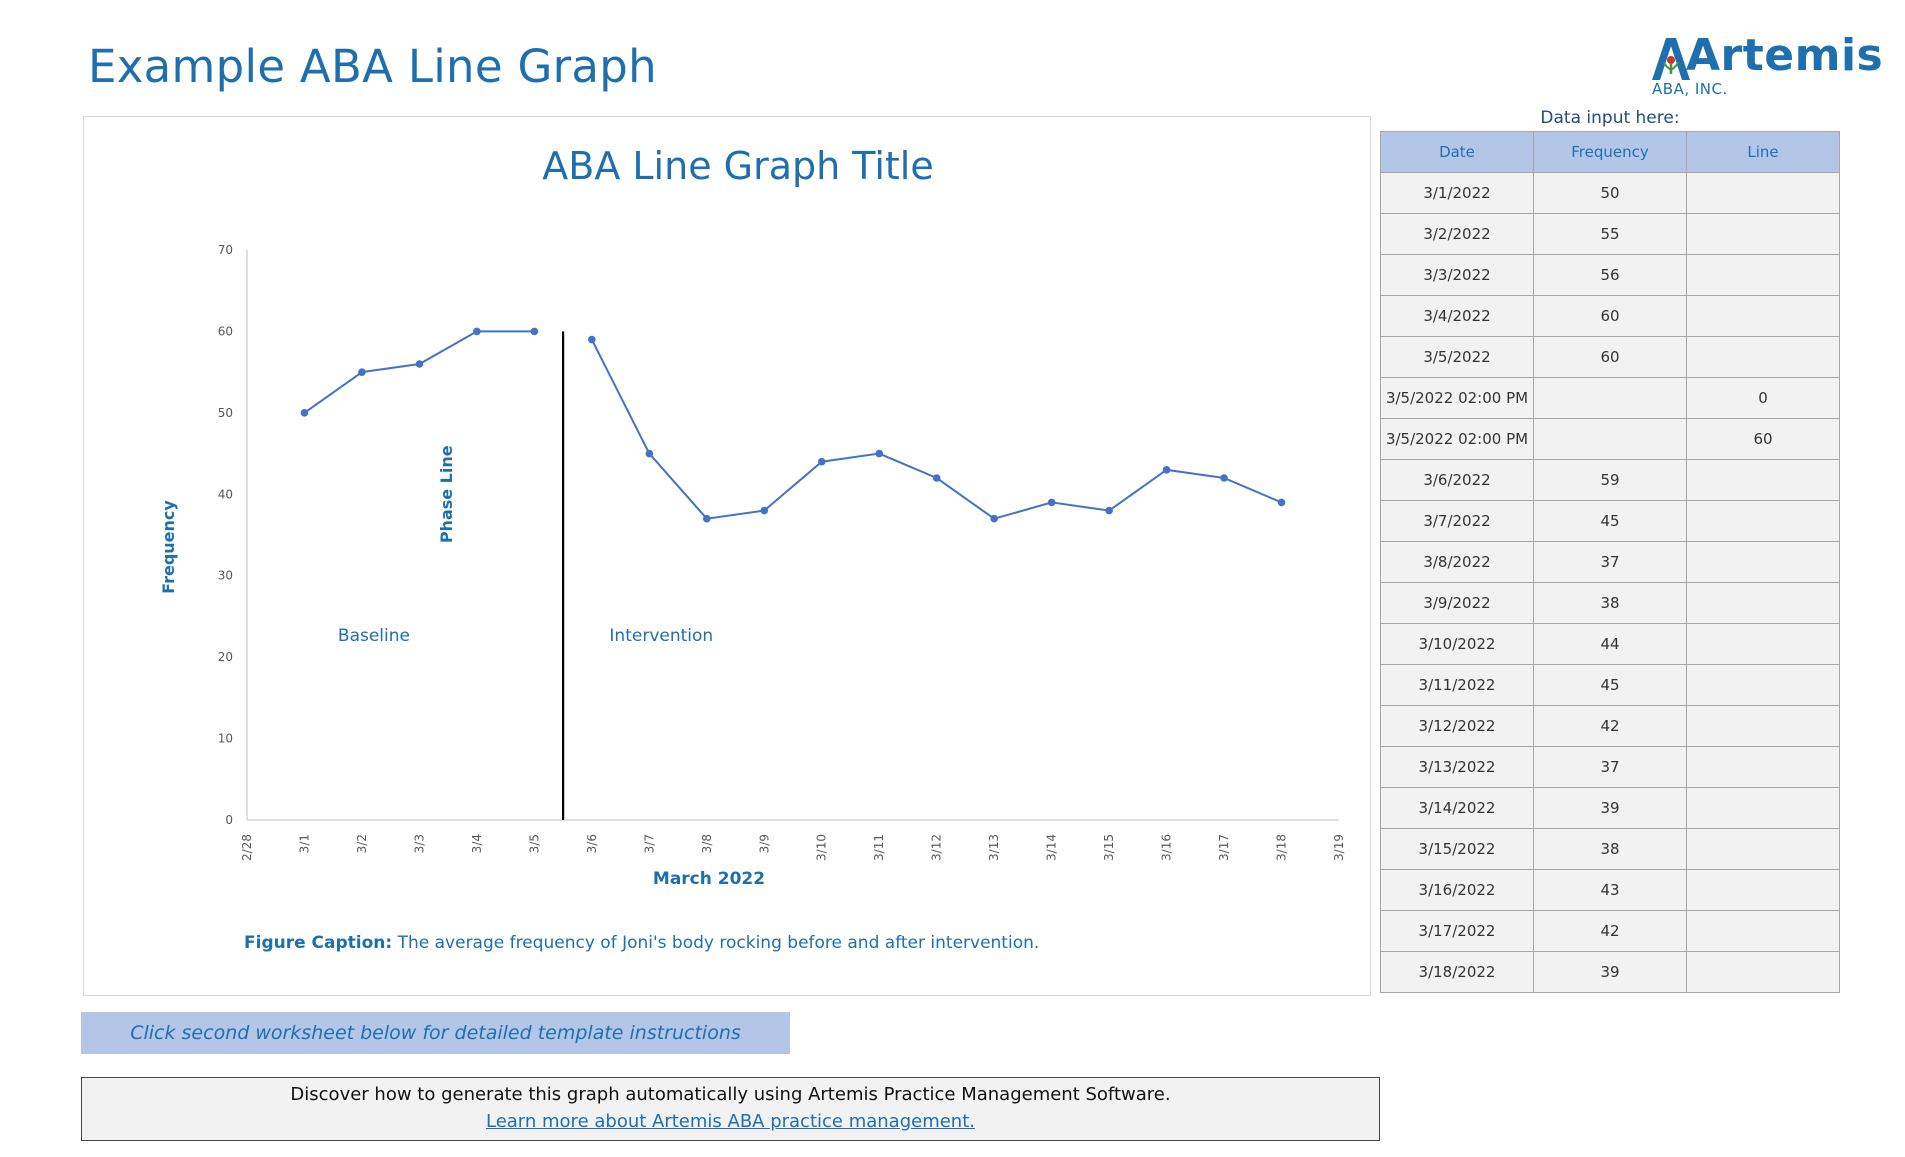 The width and height of the screenshot is (1905, 1157). I want to click on cell-line: 60, so click(1763, 439).